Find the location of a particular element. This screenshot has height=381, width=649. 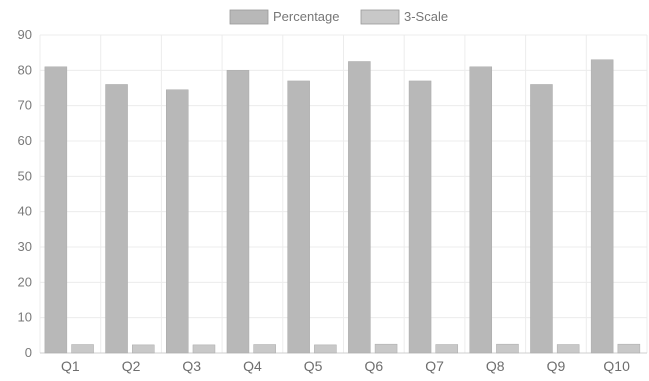

bar-3-scale-q9 is located at coordinates (568, 349).